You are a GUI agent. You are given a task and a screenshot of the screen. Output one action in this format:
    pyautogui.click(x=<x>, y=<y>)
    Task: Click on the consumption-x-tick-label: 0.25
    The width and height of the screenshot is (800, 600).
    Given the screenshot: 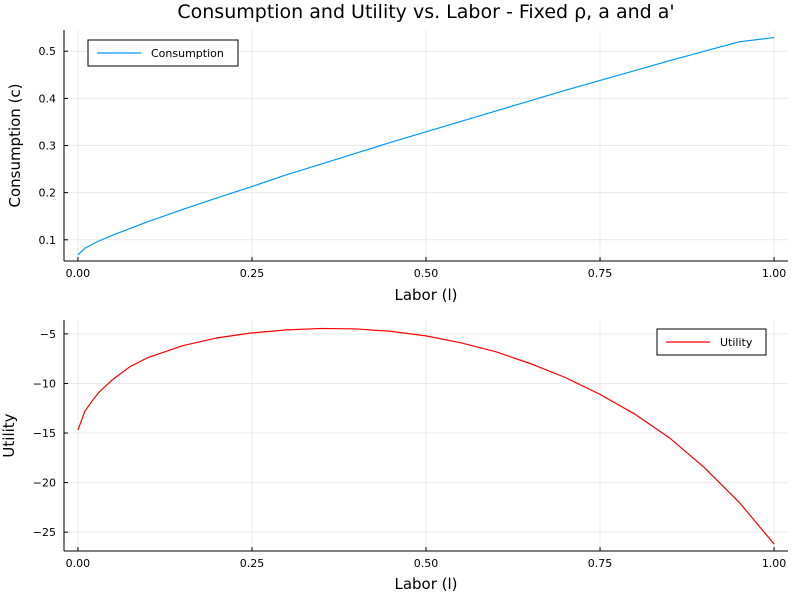 What is the action you would take?
    pyautogui.click(x=252, y=273)
    